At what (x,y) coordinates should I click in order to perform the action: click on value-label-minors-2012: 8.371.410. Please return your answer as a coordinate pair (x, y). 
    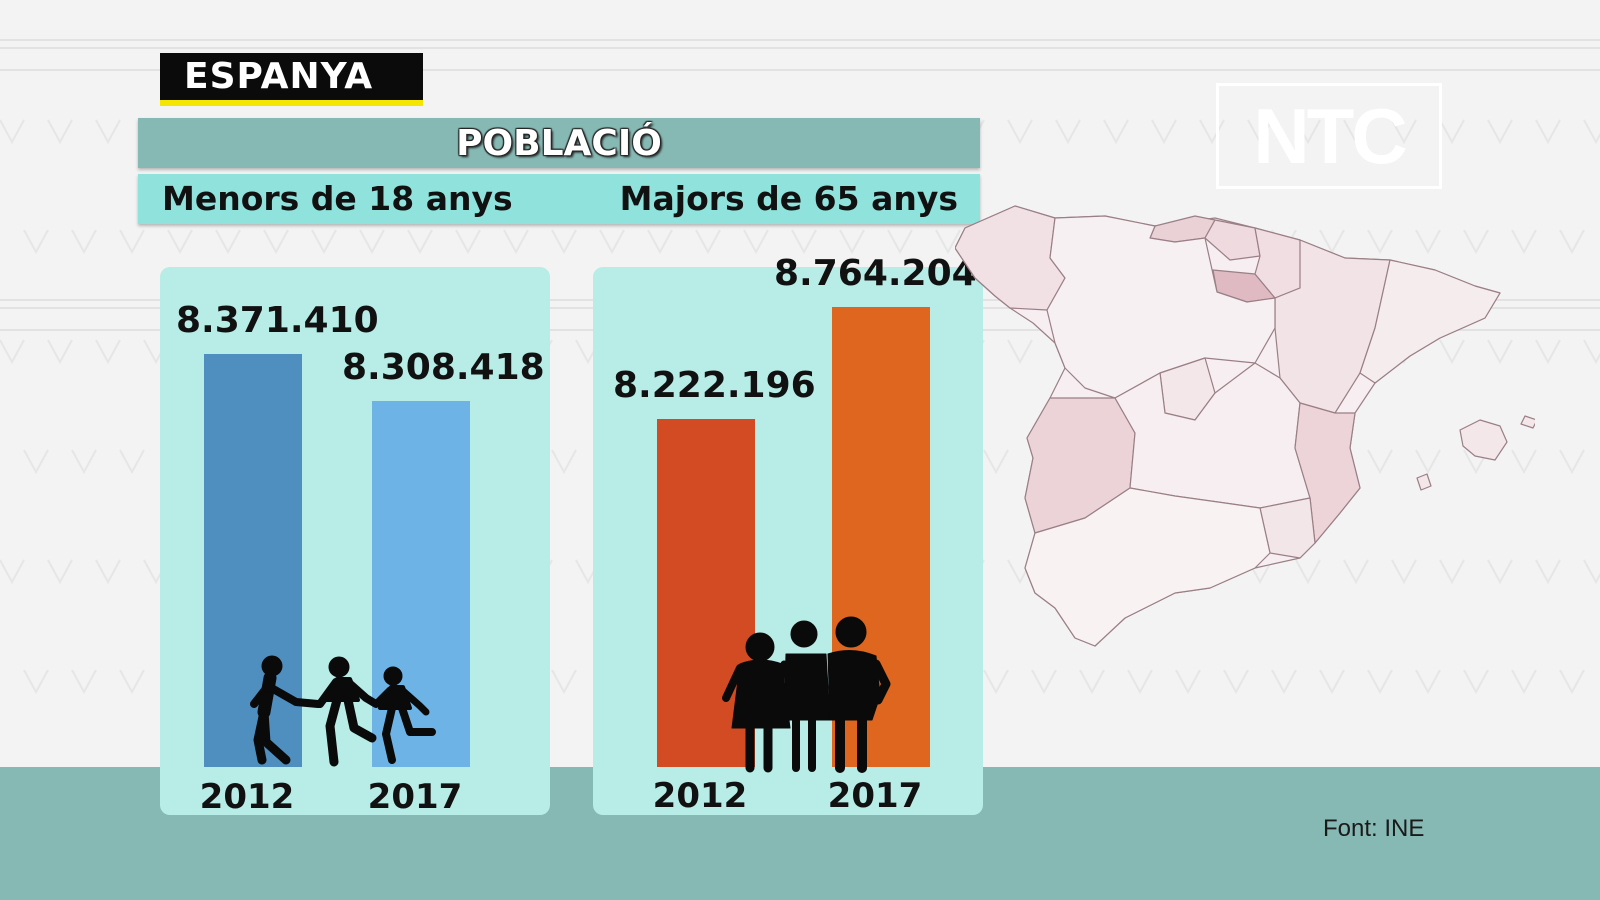
    Looking at the image, I should click on (277, 320).